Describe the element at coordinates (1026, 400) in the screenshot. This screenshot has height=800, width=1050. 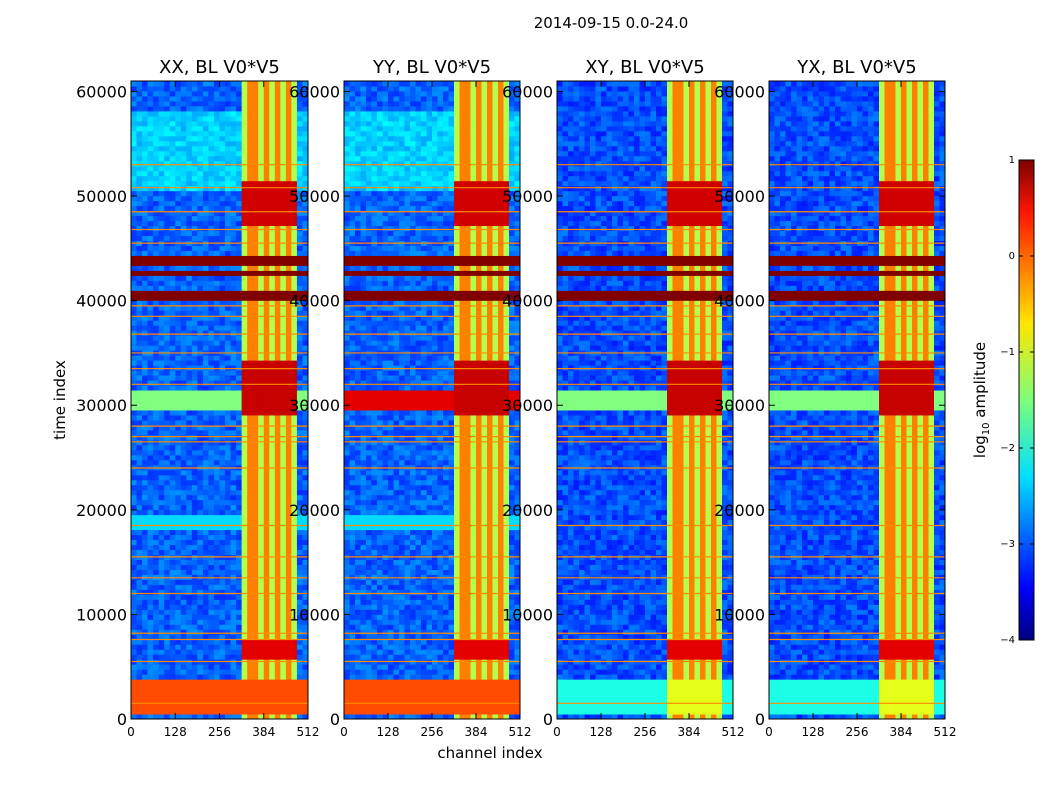
I see `colorbar-gradient` at that location.